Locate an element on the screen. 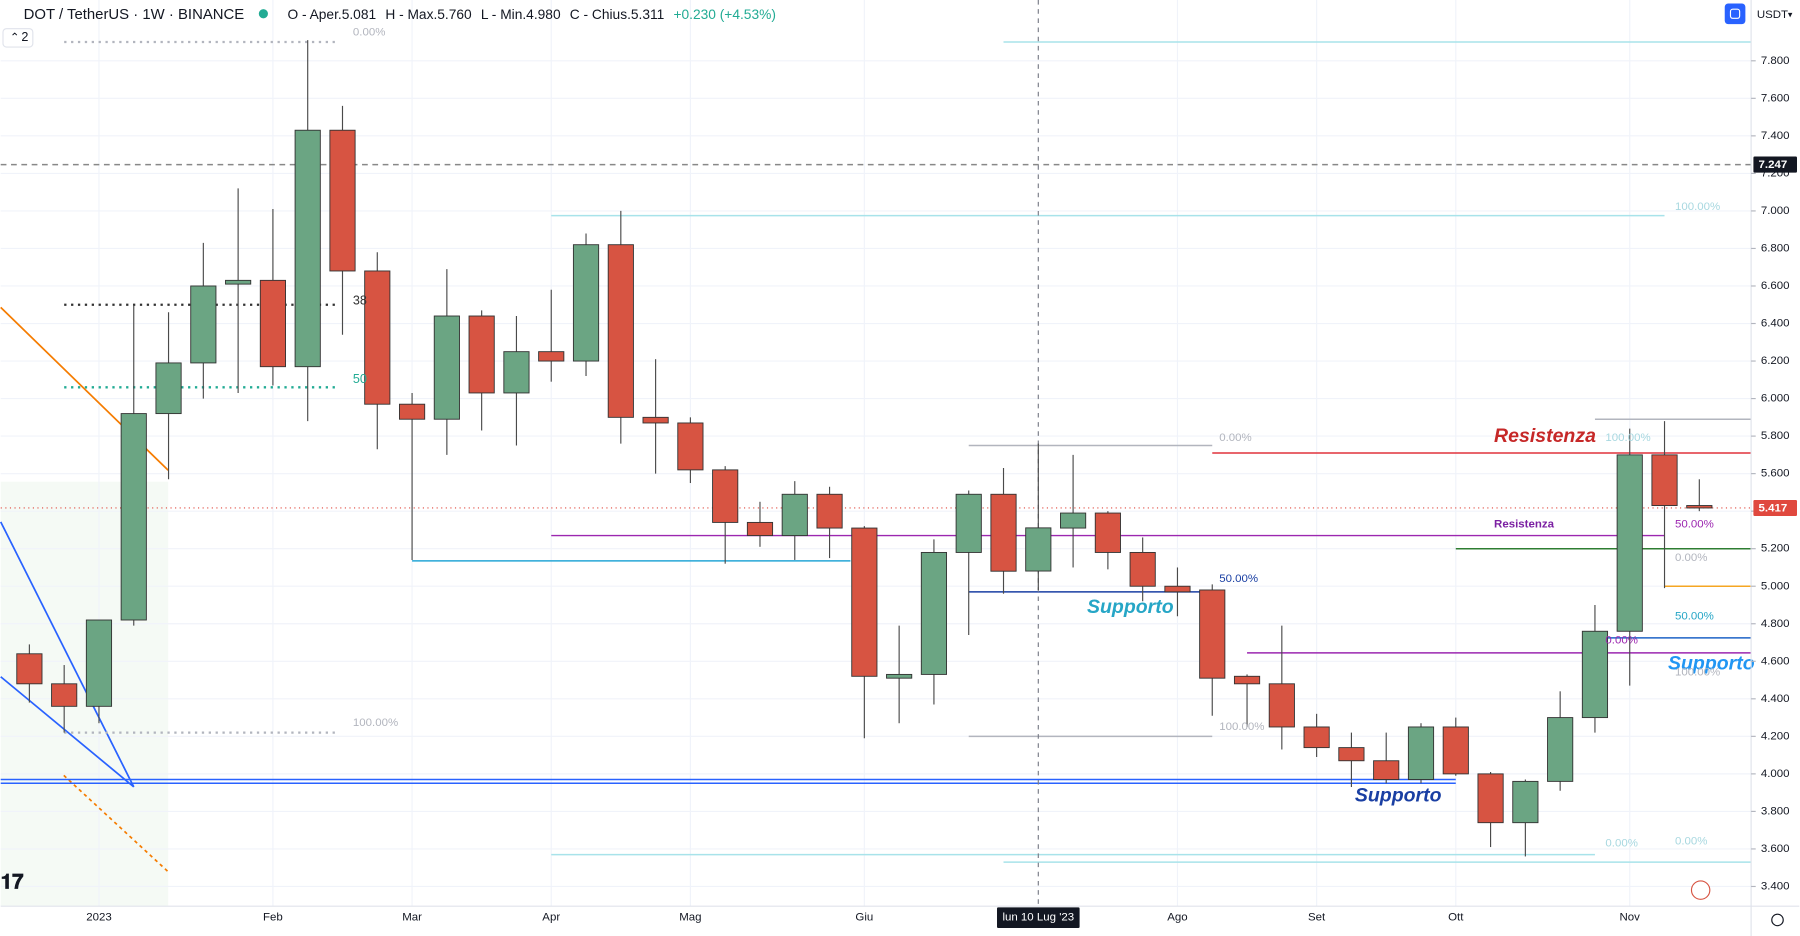  x-tick-label: Ago is located at coordinates (1177, 918).